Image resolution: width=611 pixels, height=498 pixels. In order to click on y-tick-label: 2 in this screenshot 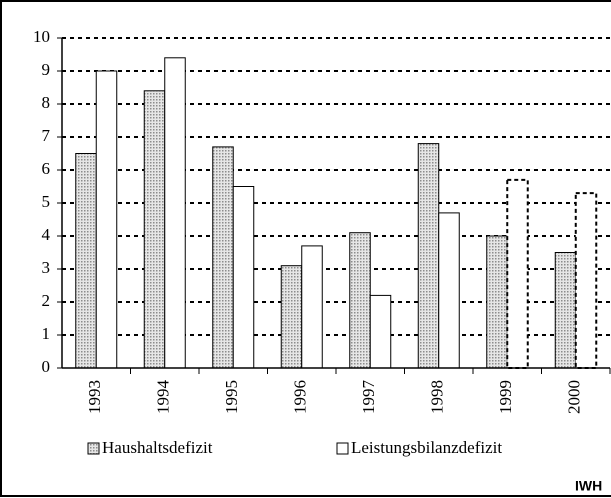, I will do `click(46, 300)`.